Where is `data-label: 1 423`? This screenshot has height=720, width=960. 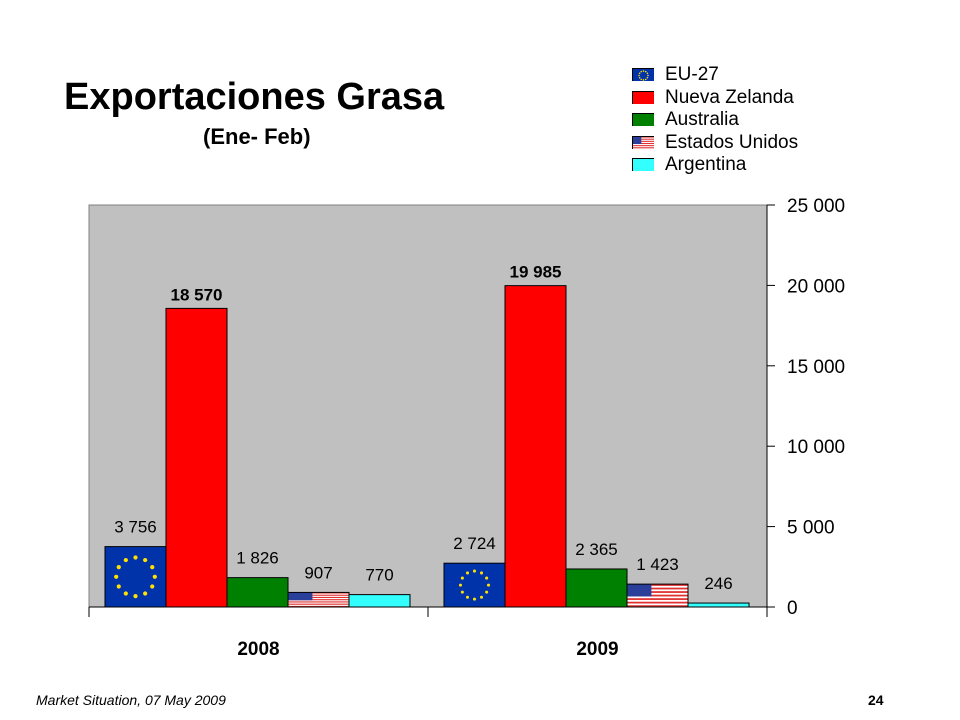
data-label: 1 423 is located at coordinates (657, 564).